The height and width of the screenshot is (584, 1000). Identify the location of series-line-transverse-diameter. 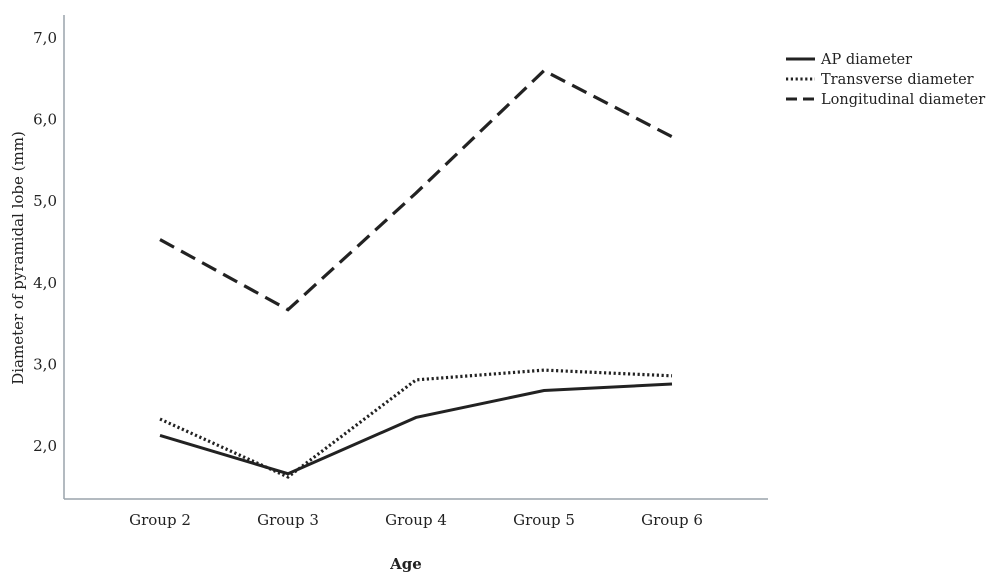
(416, 423).